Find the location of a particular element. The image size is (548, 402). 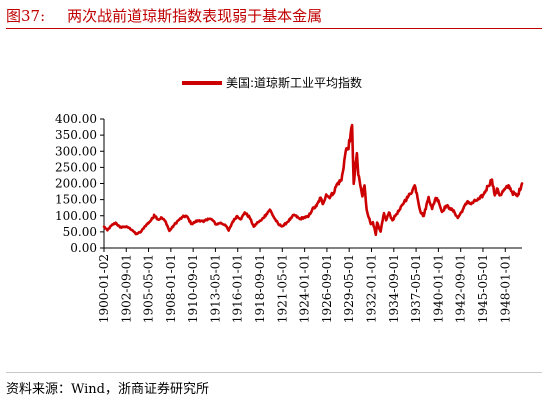

y-tick-label: 0.00 is located at coordinates (83, 248).